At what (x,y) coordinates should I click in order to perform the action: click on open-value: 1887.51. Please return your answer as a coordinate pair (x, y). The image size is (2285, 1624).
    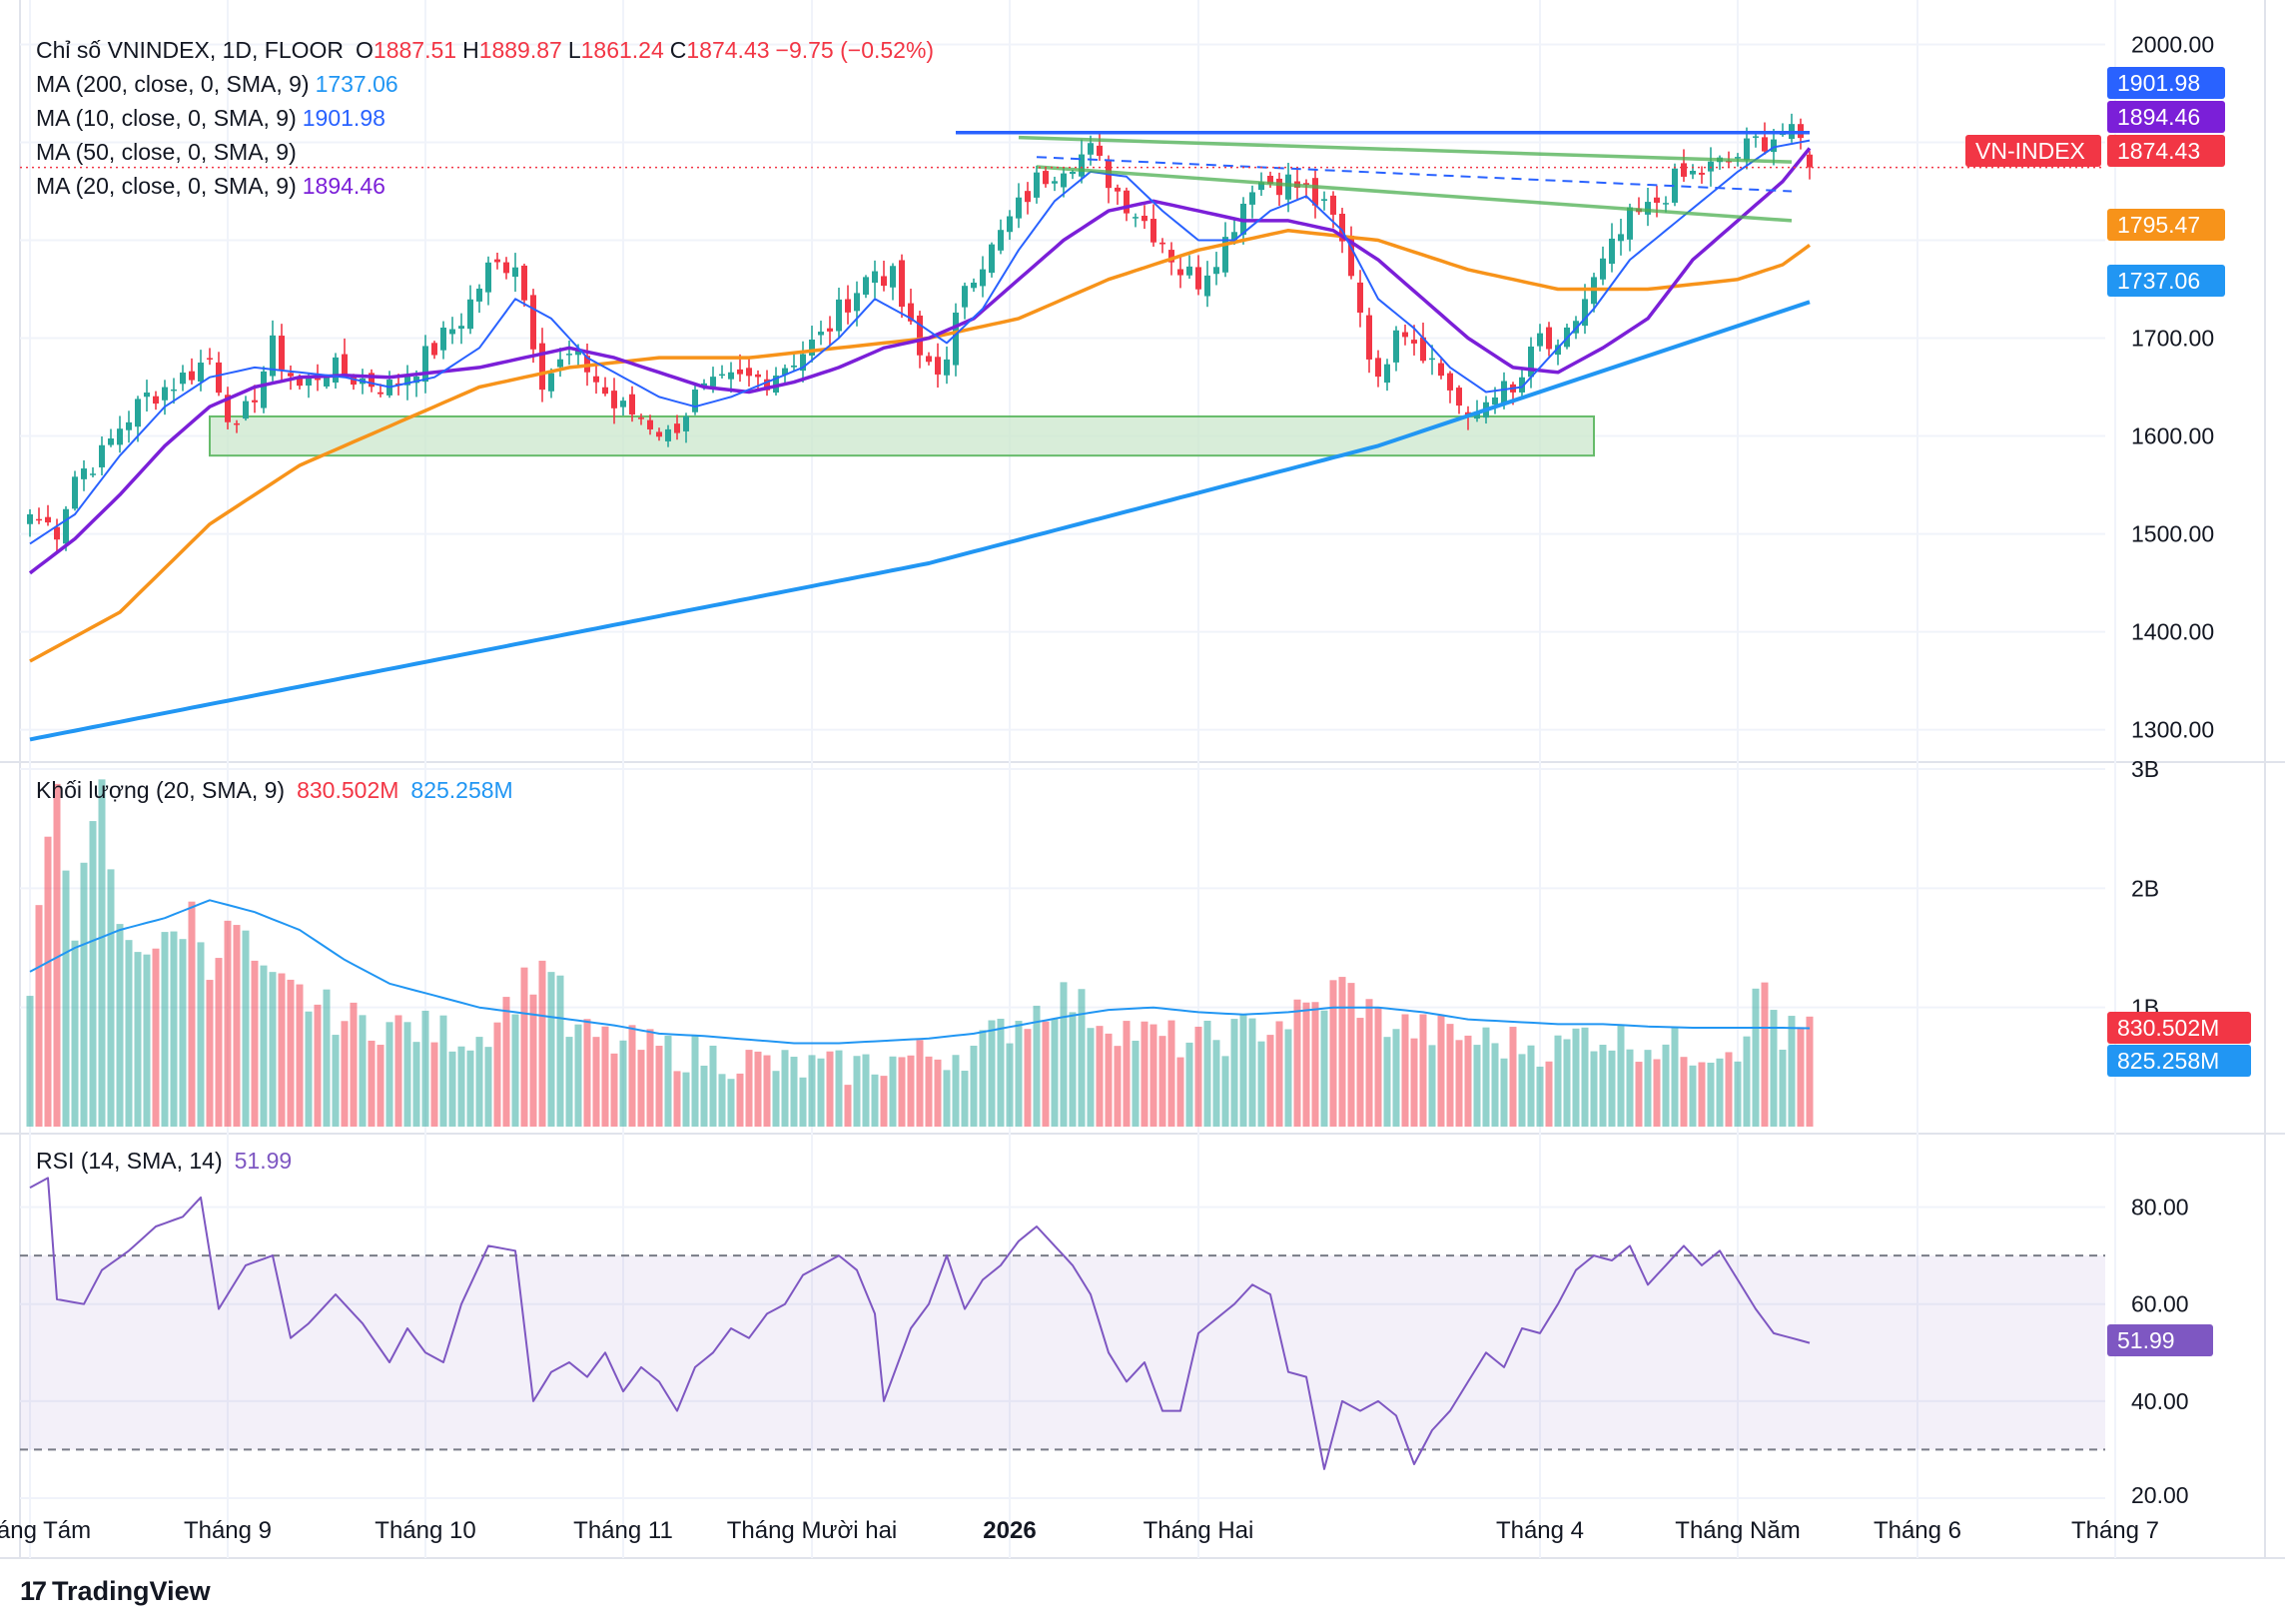
    Looking at the image, I should click on (415, 50).